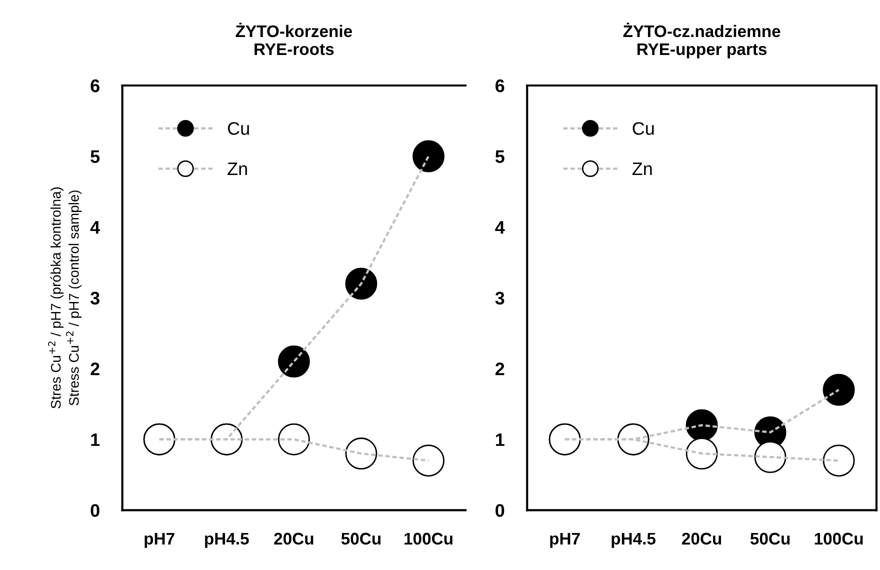 Image resolution: width=880 pixels, height=570 pixels. What do you see at coordinates (701, 40) in the screenshot?
I see `chart-title: ŻYTO-cz.nadziemne RYE-upper parts` at bounding box center [701, 40].